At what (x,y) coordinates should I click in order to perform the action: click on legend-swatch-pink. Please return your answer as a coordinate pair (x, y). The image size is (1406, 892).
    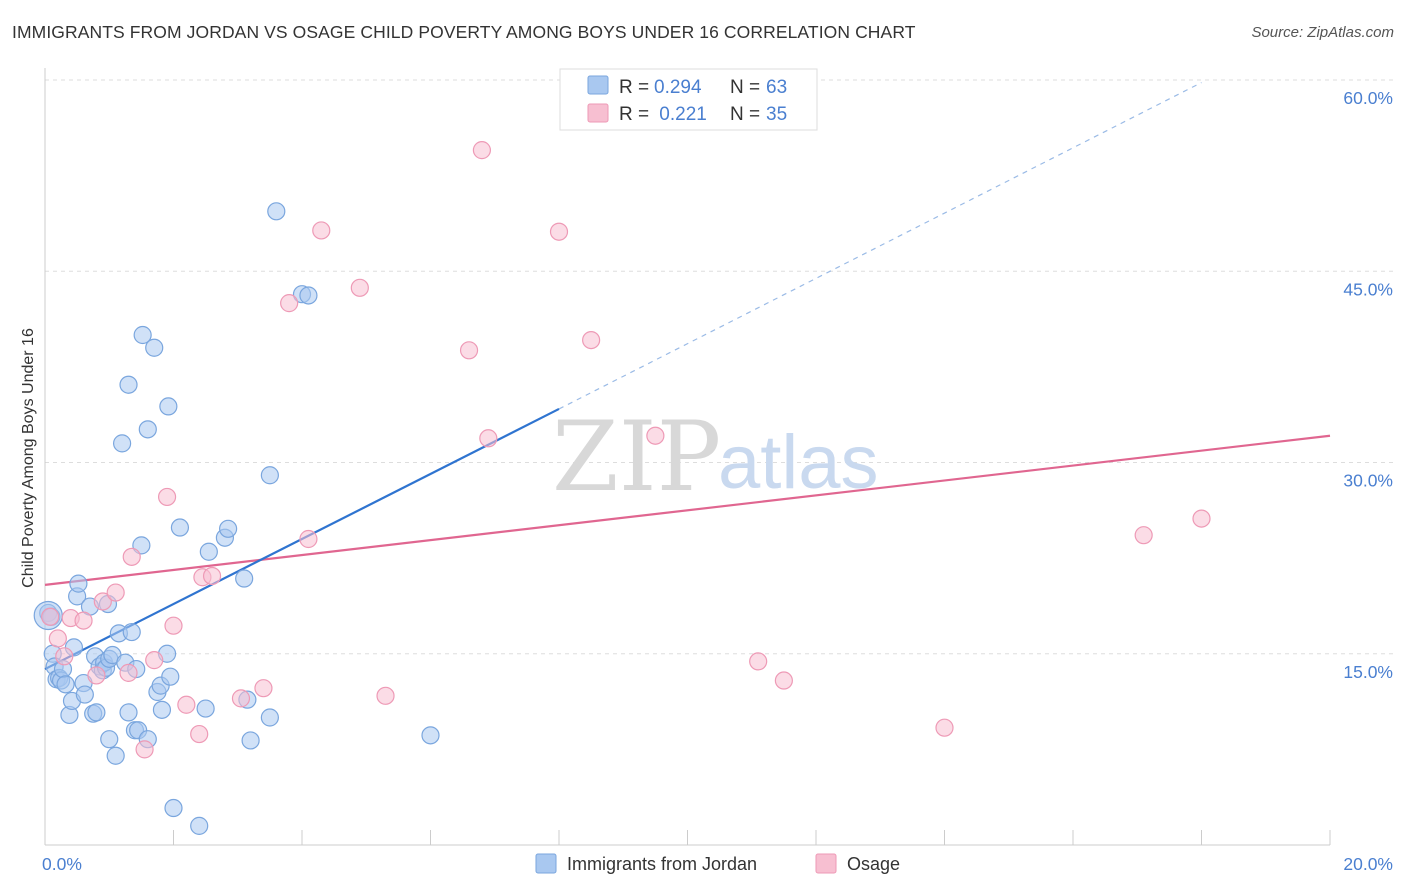
    Looking at the image, I should click on (598, 113).